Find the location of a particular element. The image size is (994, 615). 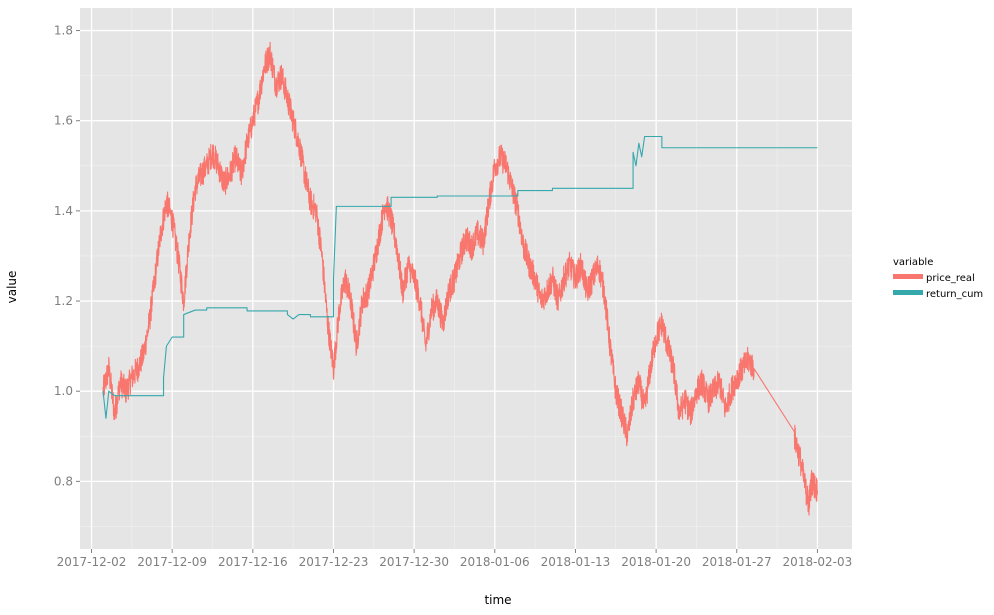

y-axis-title: value is located at coordinates (12, 287).